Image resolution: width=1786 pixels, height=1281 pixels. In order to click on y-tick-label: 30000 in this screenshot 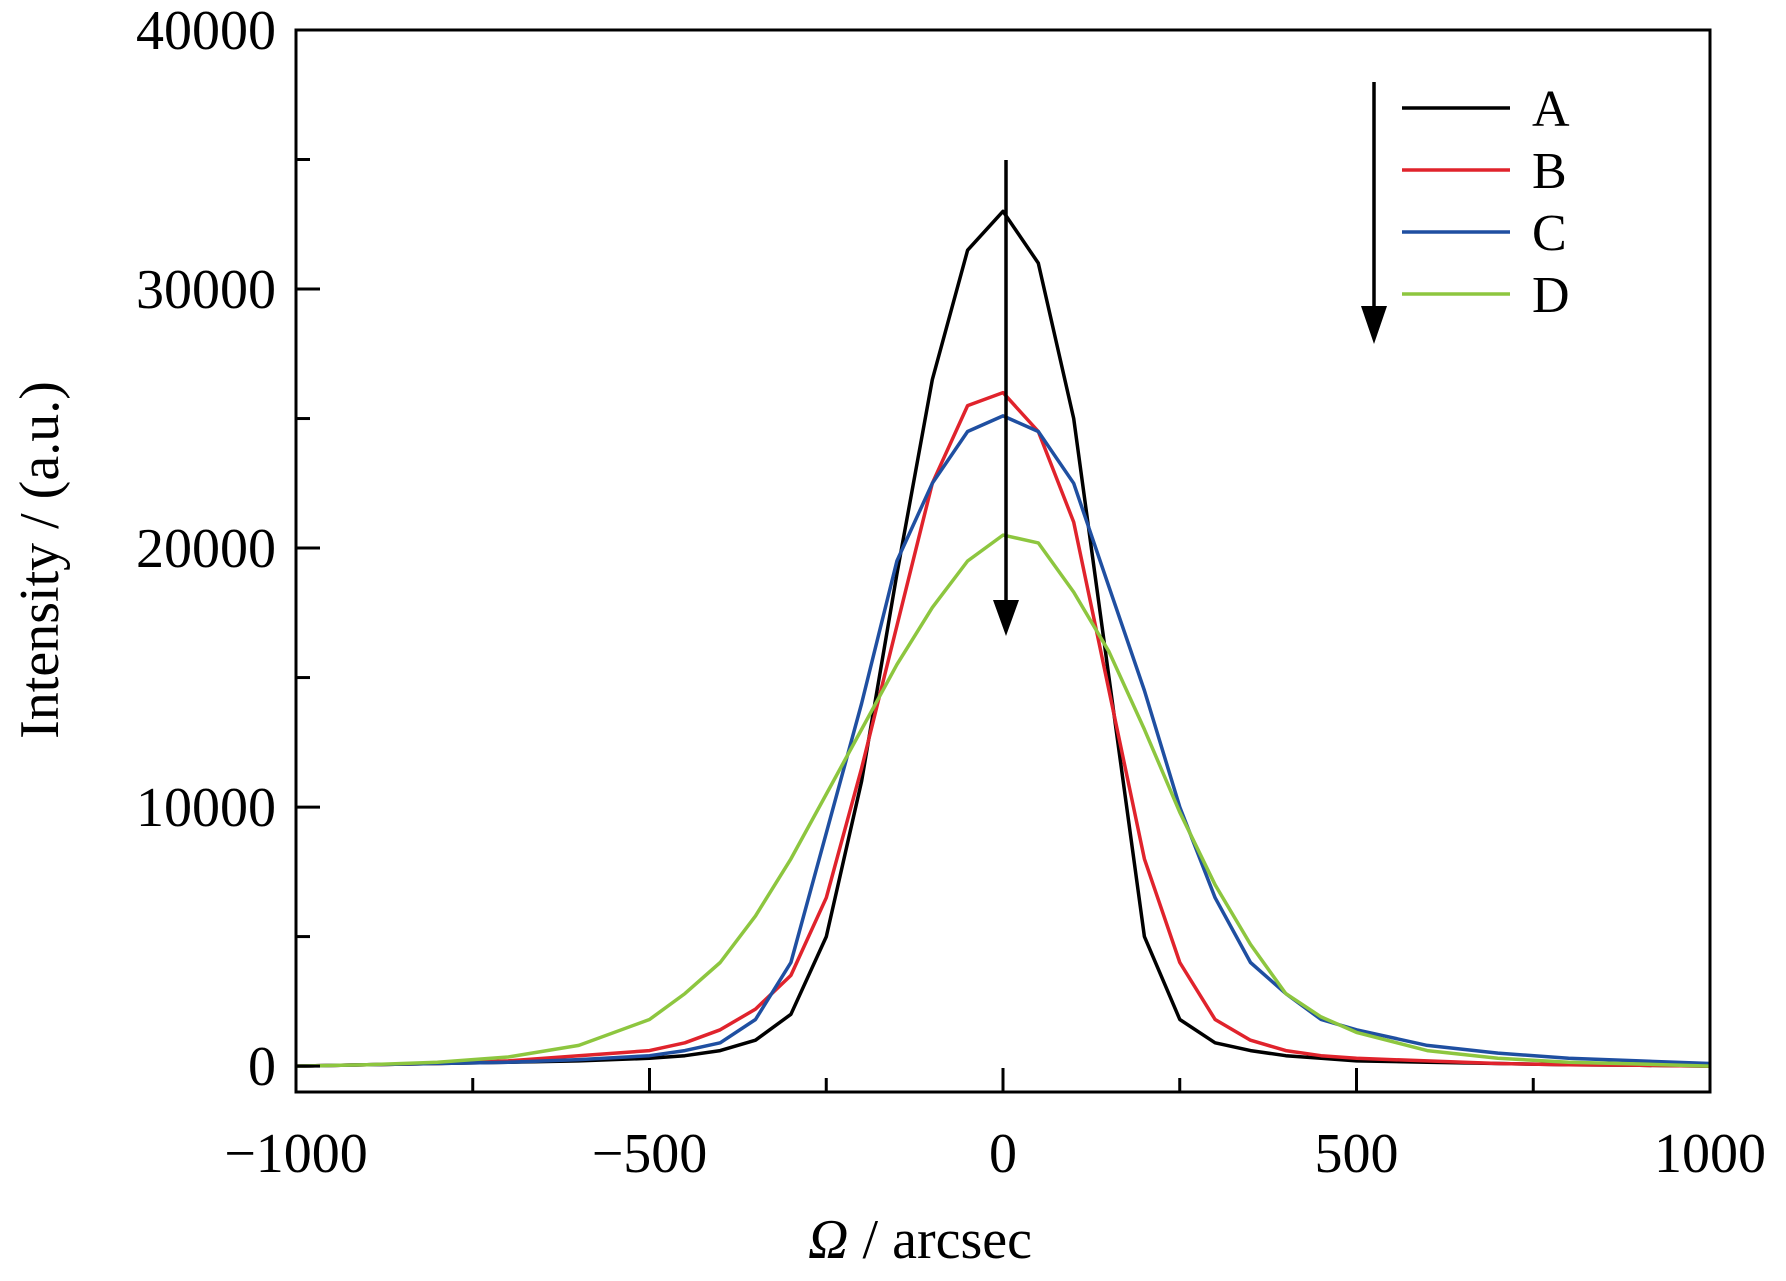, I will do `click(206, 290)`.